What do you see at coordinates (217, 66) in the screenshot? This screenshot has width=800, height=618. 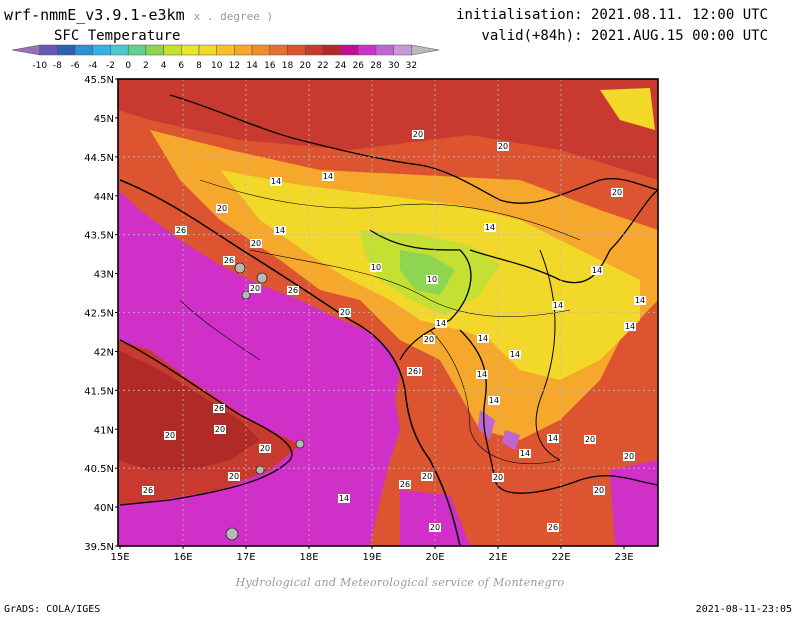 I see `colorbar-tick-label: 10` at bounding box center [217, 66].